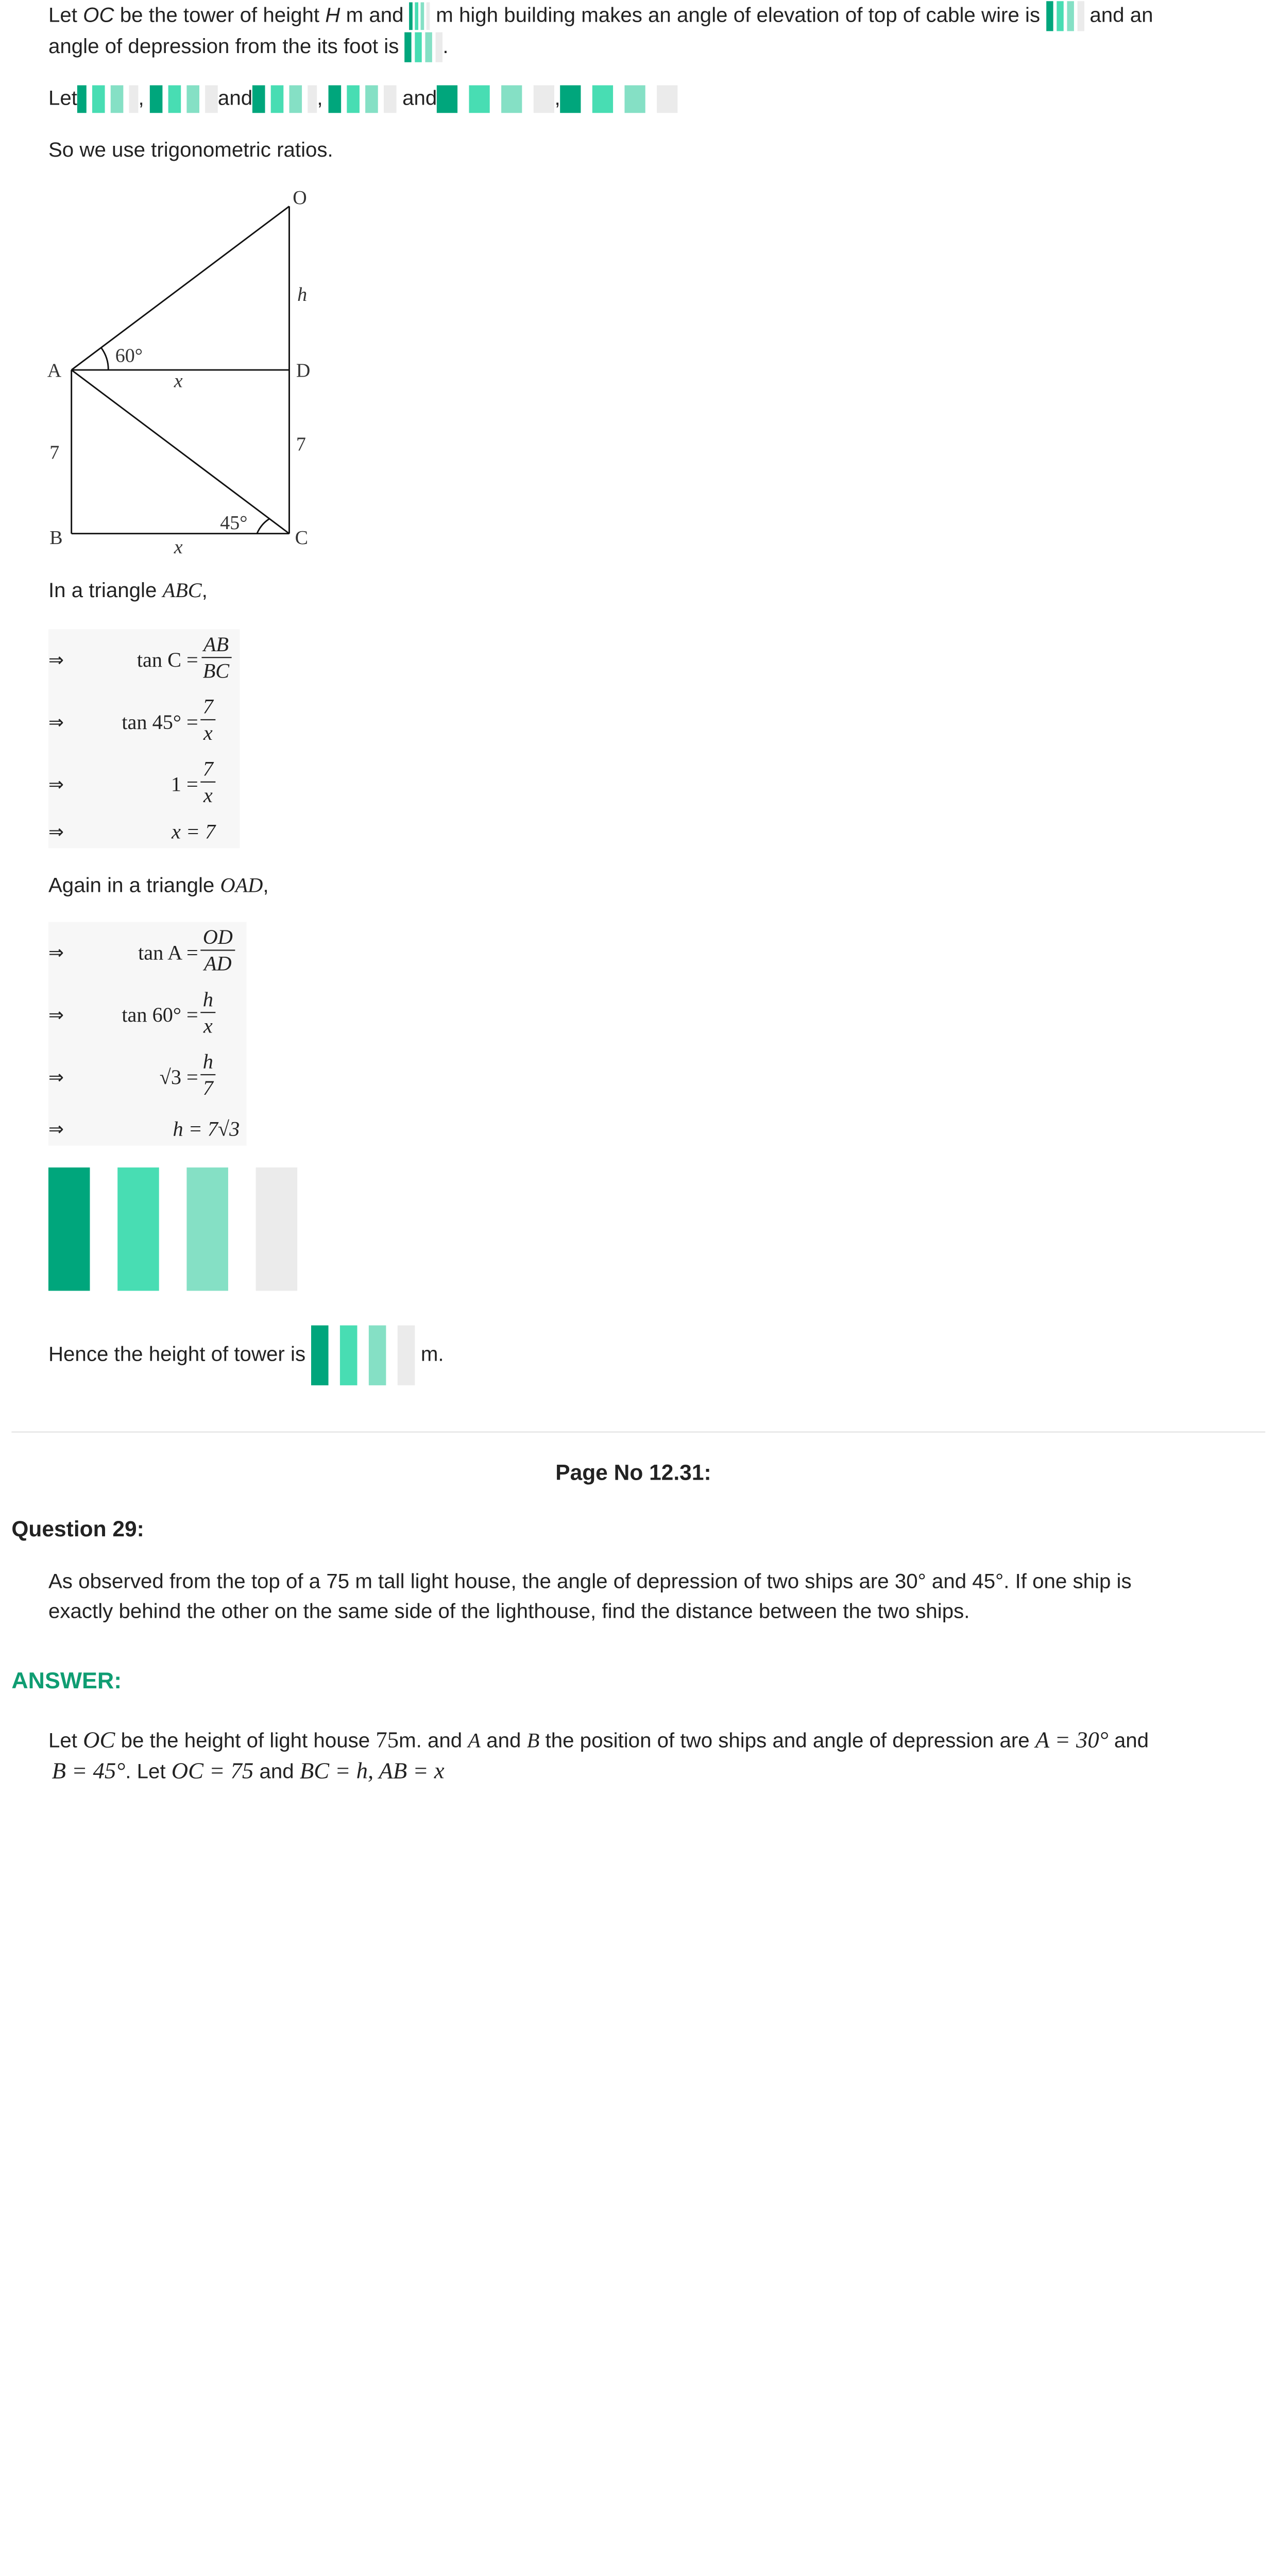 This screenshot has height=2576, width=1277. What do you see at coordinates (302, 295) in the screenshot?
I see `label-h: h` at bounding box center [302, 295].